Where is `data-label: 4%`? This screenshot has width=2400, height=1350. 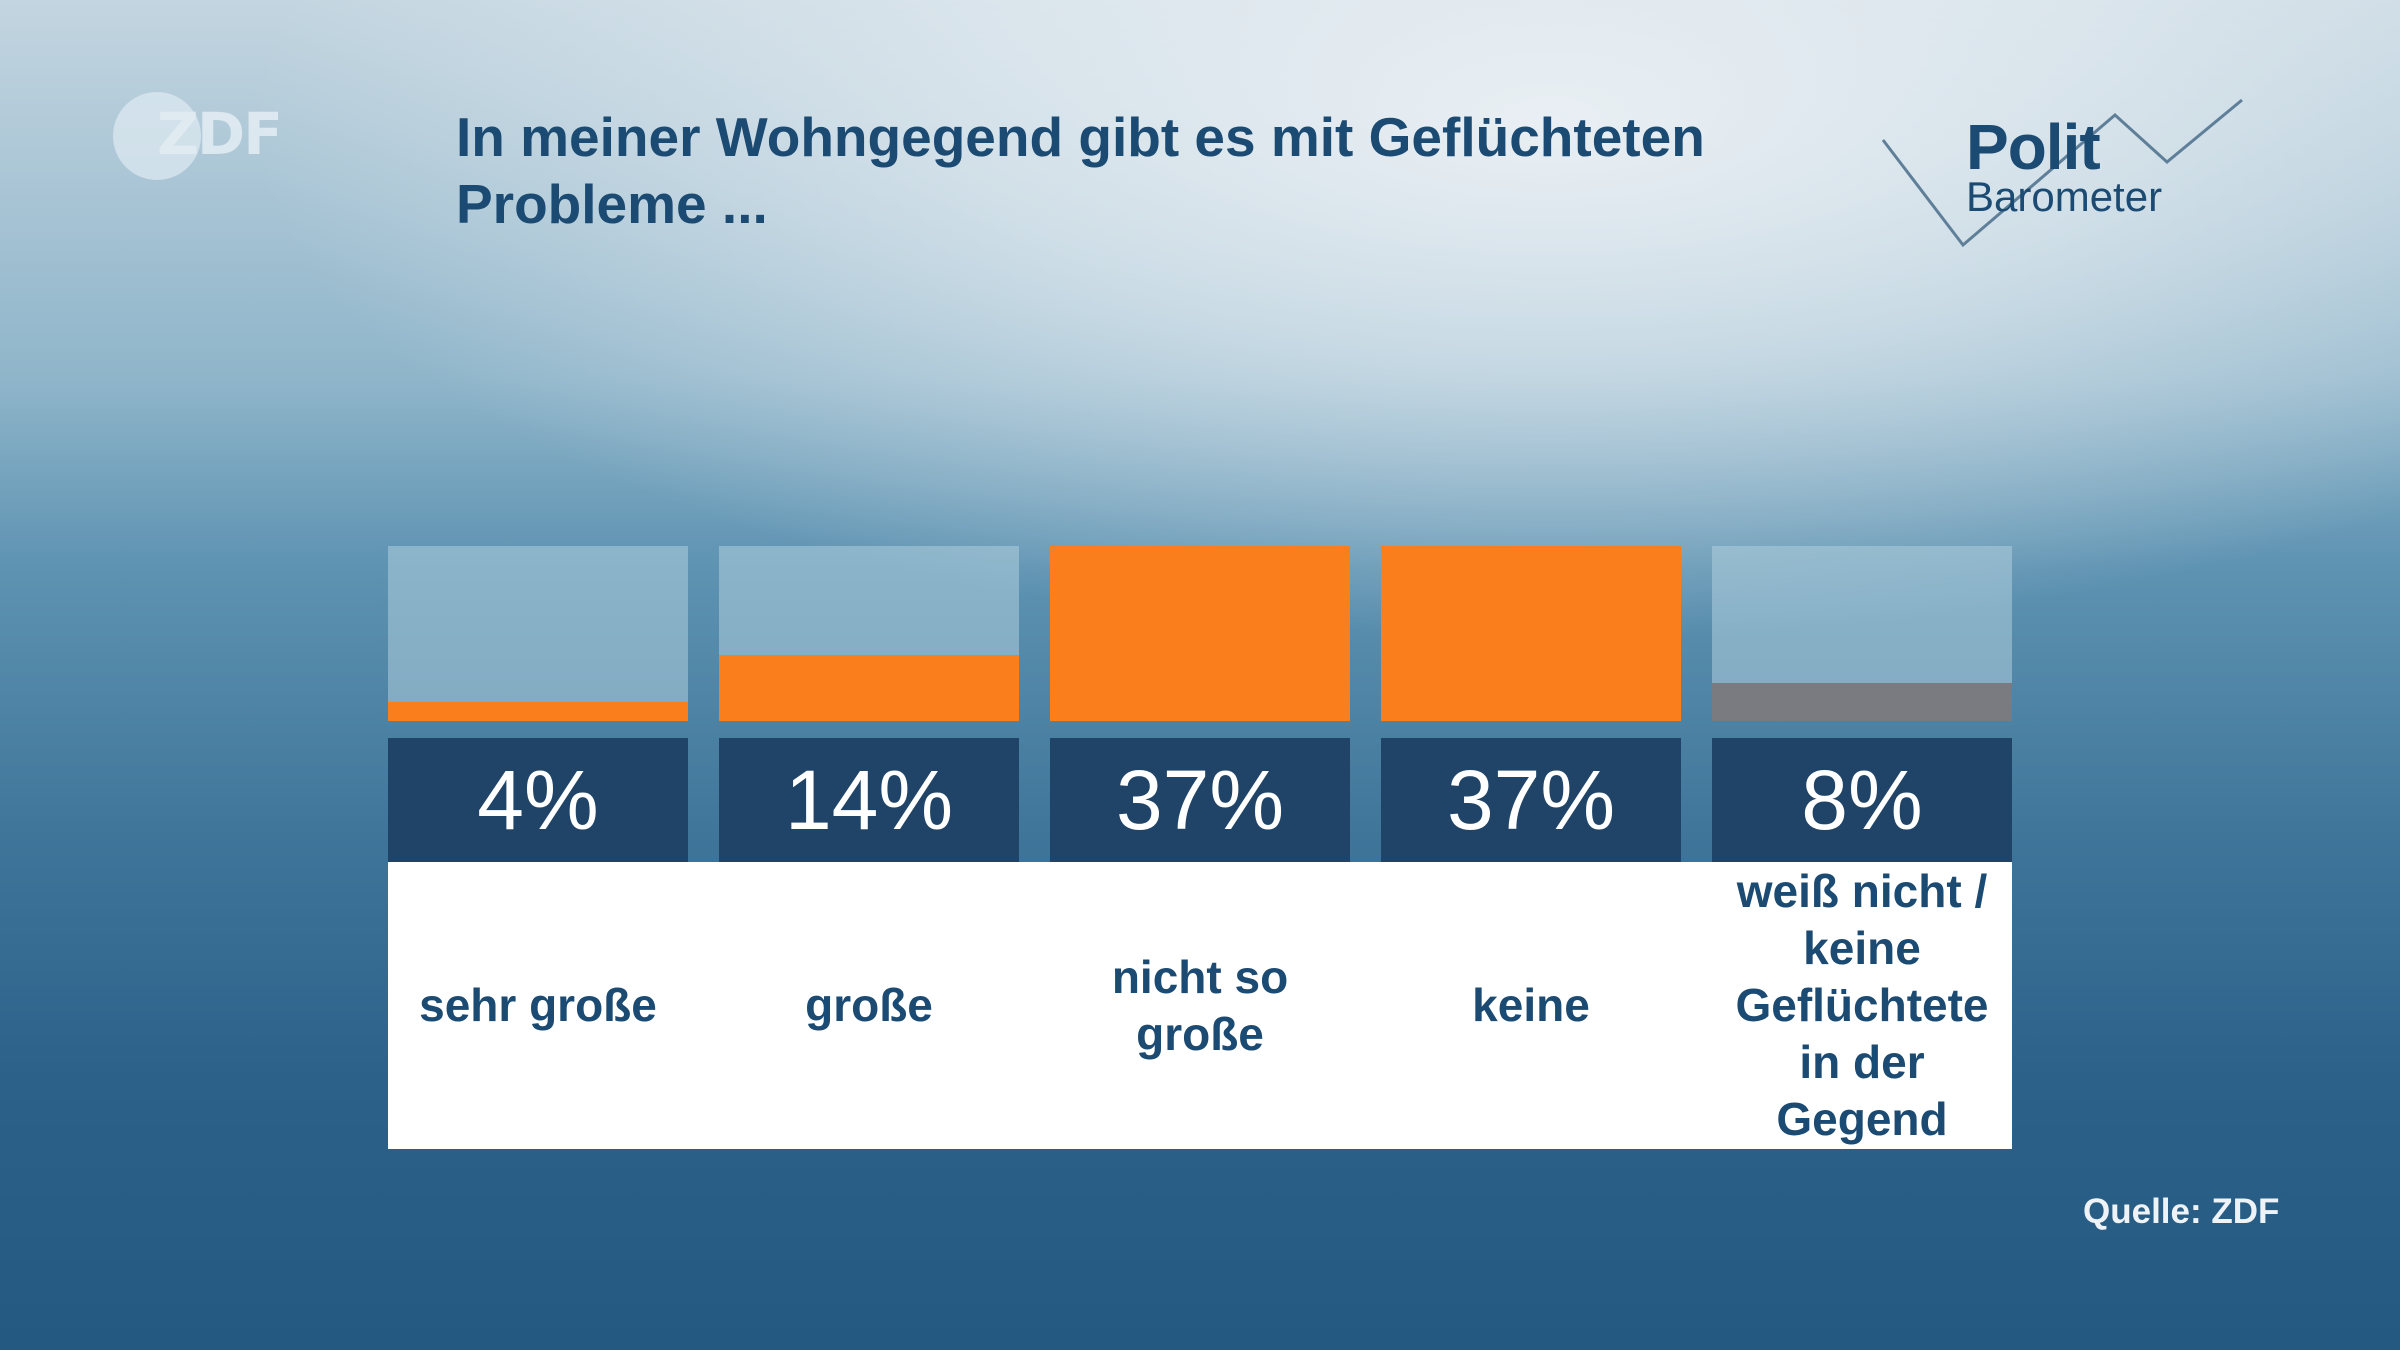 data-label: 4% is located at coordinates (538, 800).